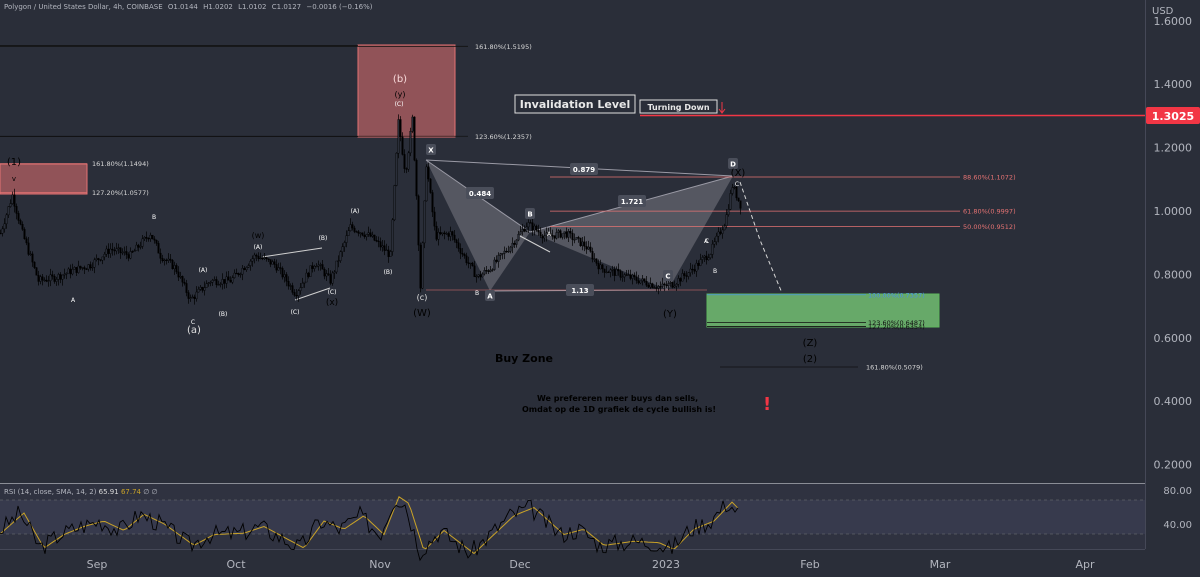 Image resolution: width=1200 pixels, height=577 pixels. Describe the element at coordinates (252, 7) in the screenshot. I see `low-value: L1.0102` at that location.